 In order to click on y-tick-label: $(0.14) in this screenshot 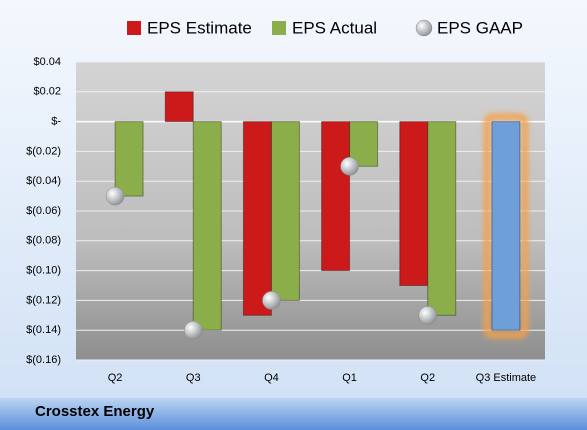, I will do `click(43, 330)`.